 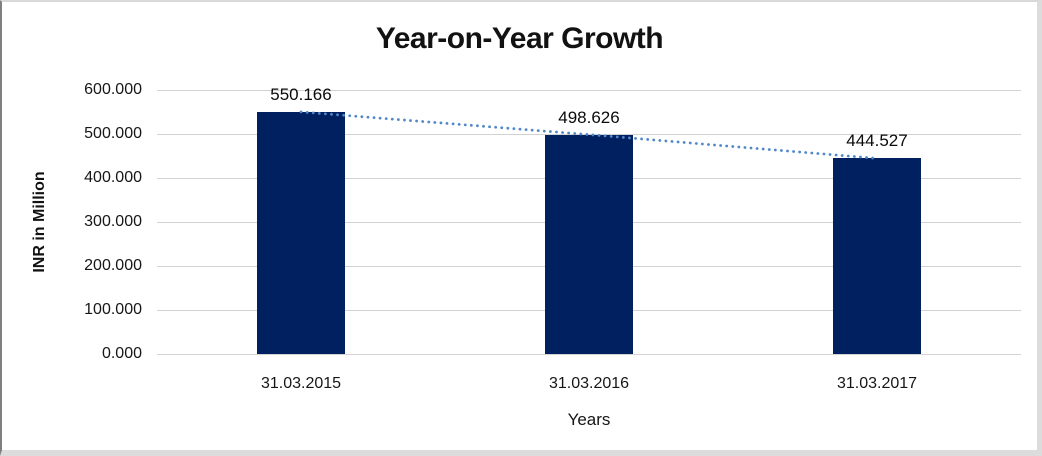 I want to click on y-tick-label: 500.000, so click(x=113, y=133).